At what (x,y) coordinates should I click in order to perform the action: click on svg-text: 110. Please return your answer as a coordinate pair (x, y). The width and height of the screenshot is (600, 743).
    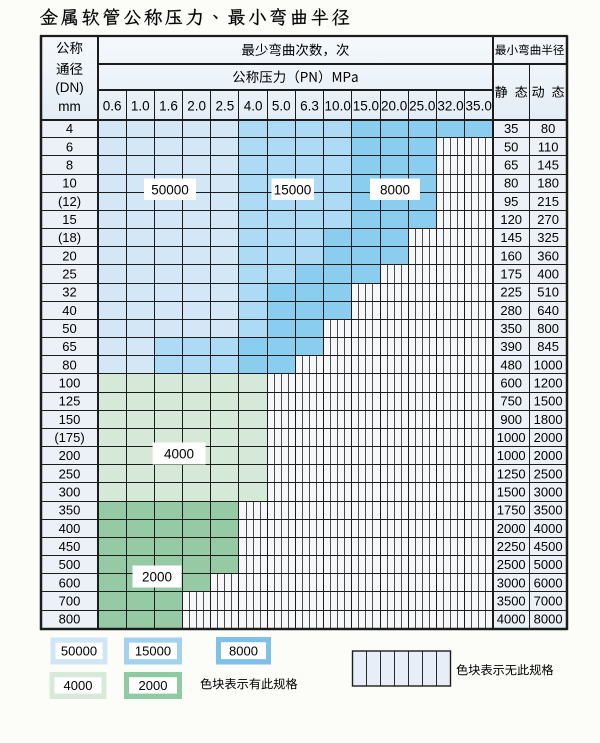
    Looking at the image, I should click on (548, 146).